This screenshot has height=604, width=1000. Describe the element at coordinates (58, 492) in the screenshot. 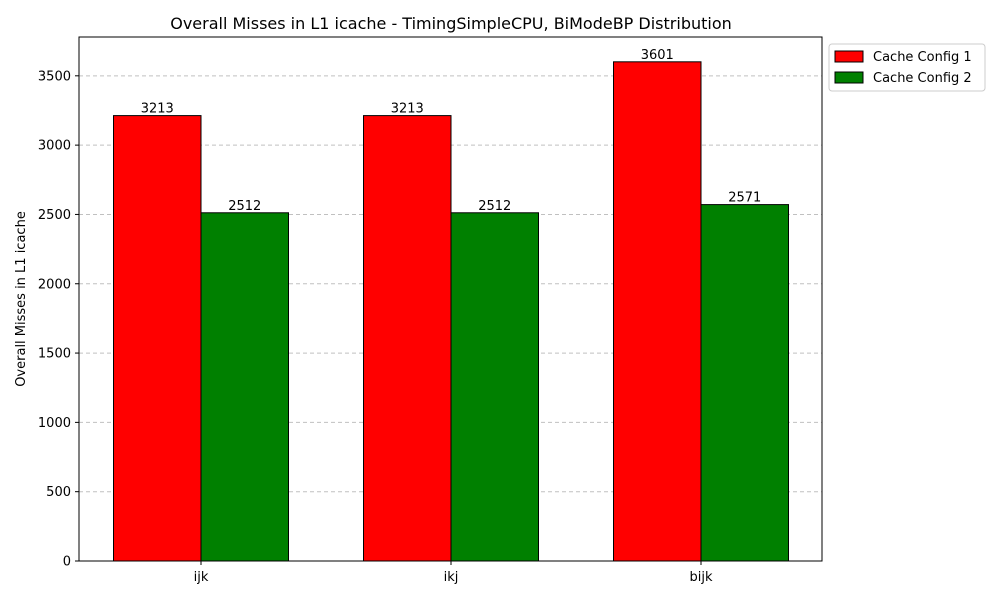

I see `y-tick-label: 500` at that location.